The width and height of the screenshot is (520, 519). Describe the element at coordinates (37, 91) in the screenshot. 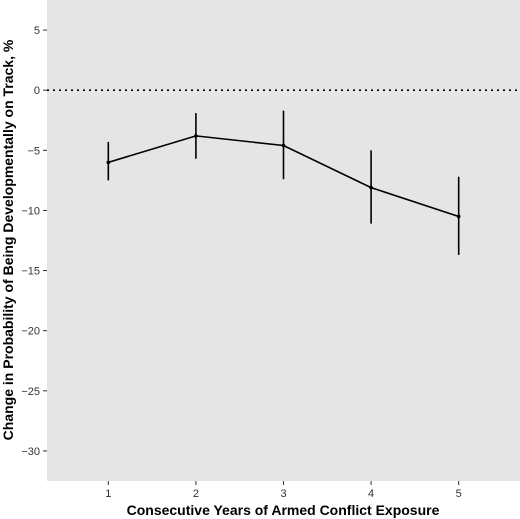

I see `y-tick-label: 0` at that location.